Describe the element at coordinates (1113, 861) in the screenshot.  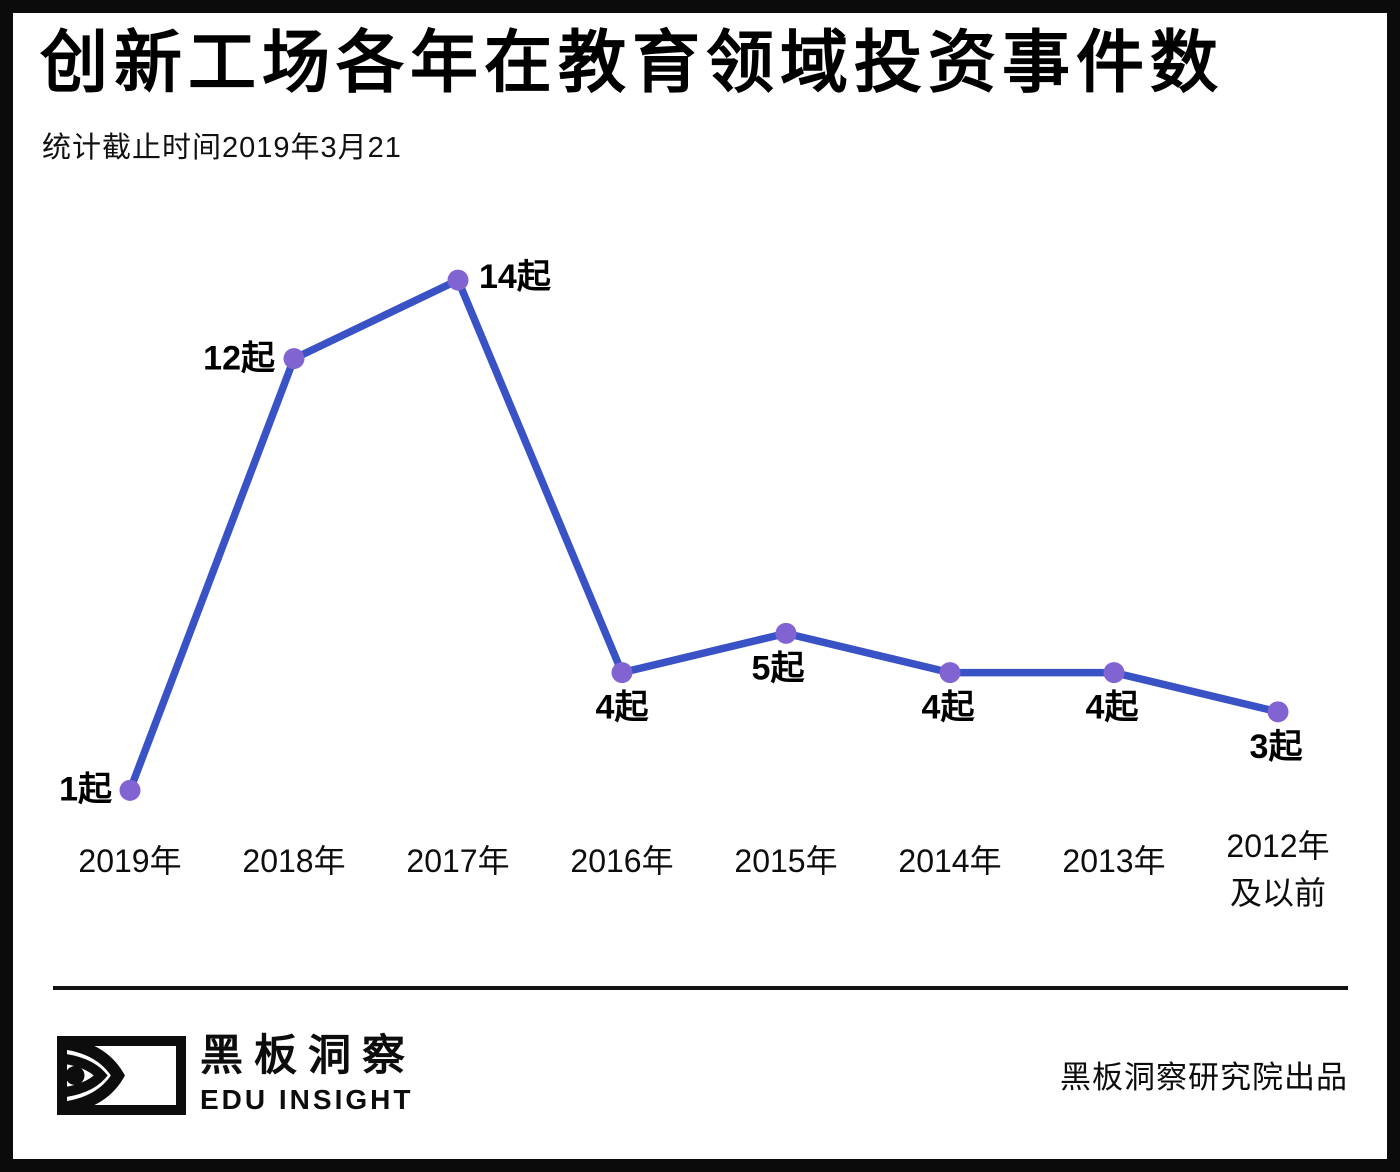
I see `x-axis-label: 2013年` at that location.